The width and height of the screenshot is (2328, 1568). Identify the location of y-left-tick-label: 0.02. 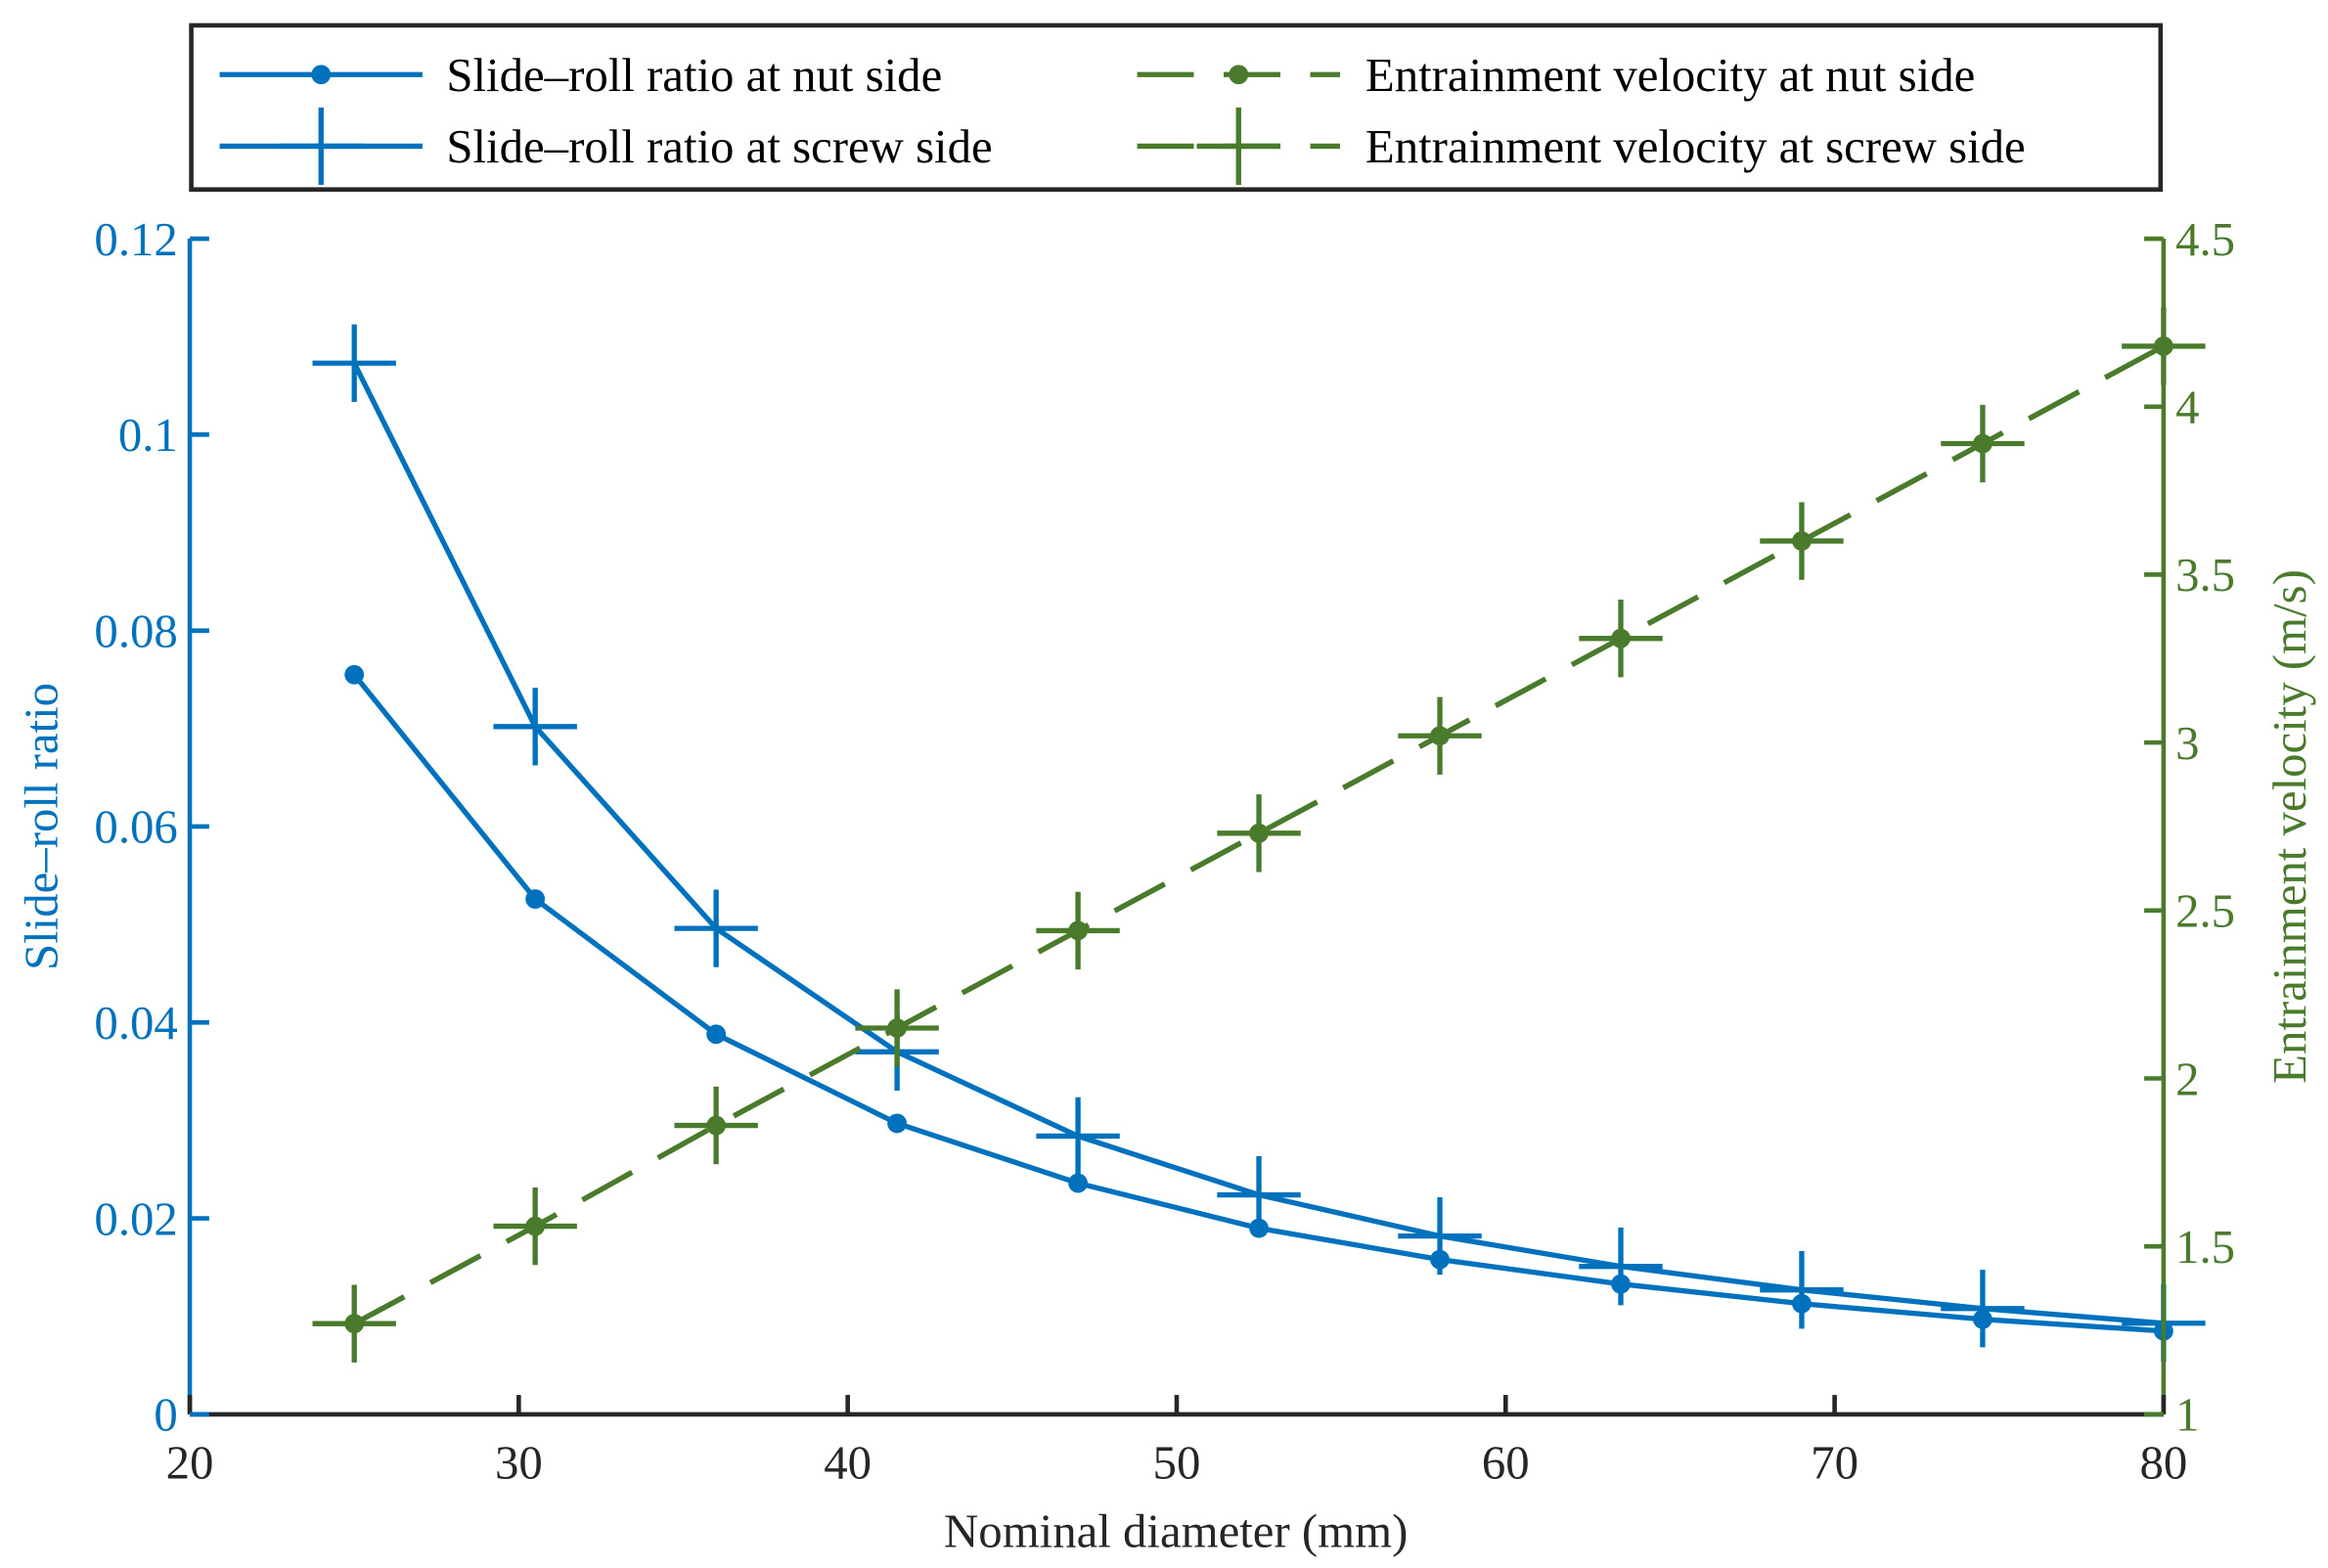
(135, 1218).